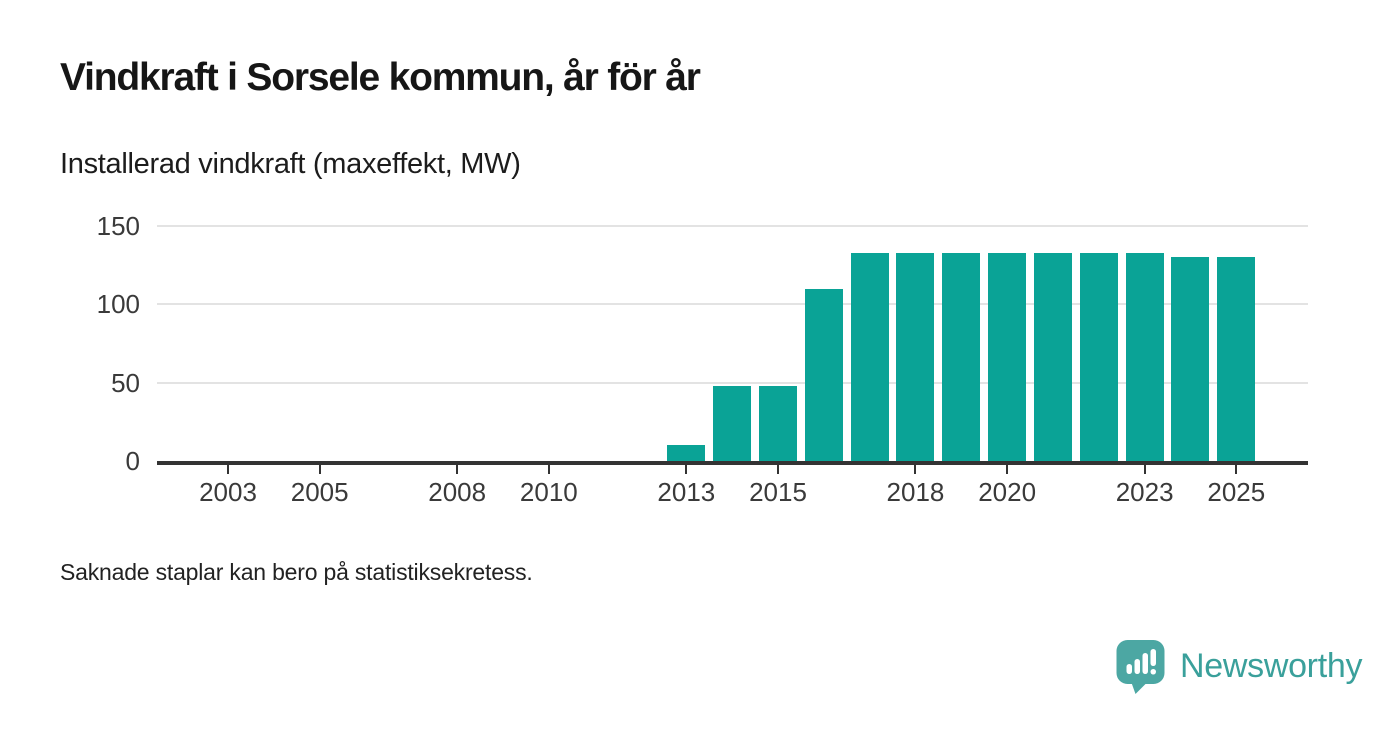  I want to click on x-tick-2020, so click(1007, 469).